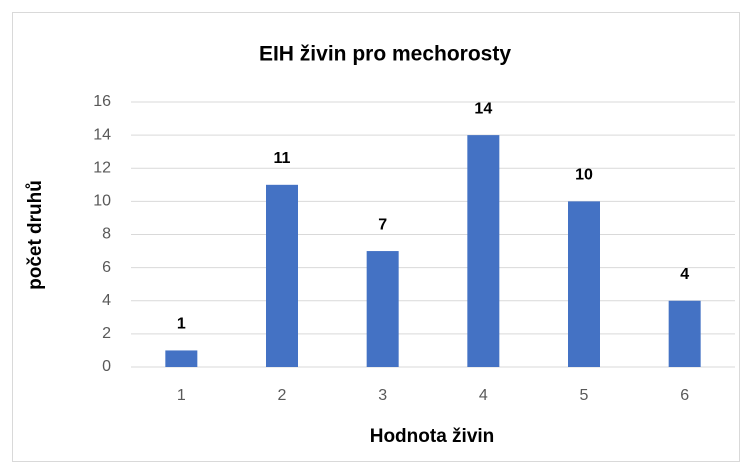 The image size is (751, 474). I want to click on data-label: 4, so click(684, 274).